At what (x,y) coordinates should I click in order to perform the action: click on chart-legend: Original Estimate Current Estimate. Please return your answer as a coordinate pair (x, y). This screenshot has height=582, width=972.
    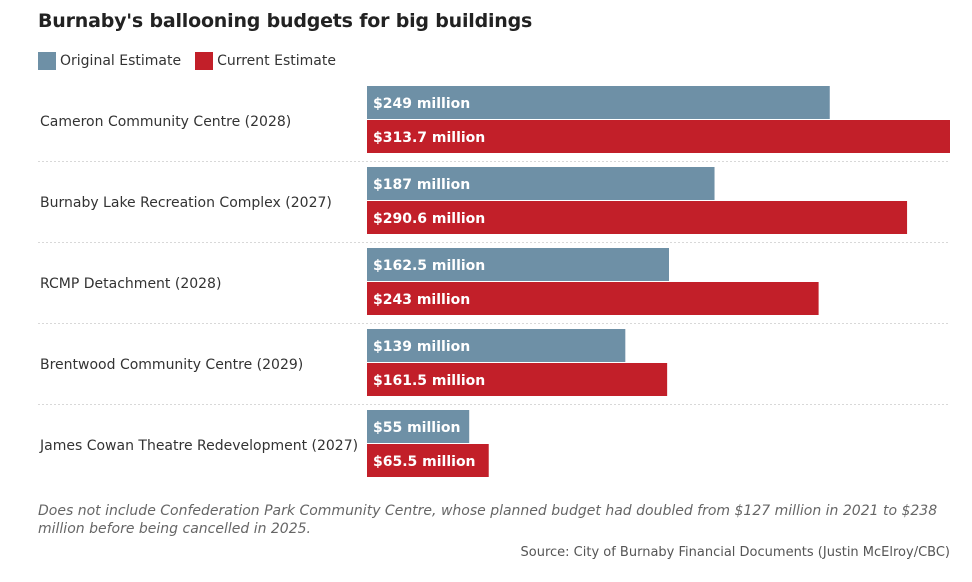
    Looking at the image, I should click on (194, 61).